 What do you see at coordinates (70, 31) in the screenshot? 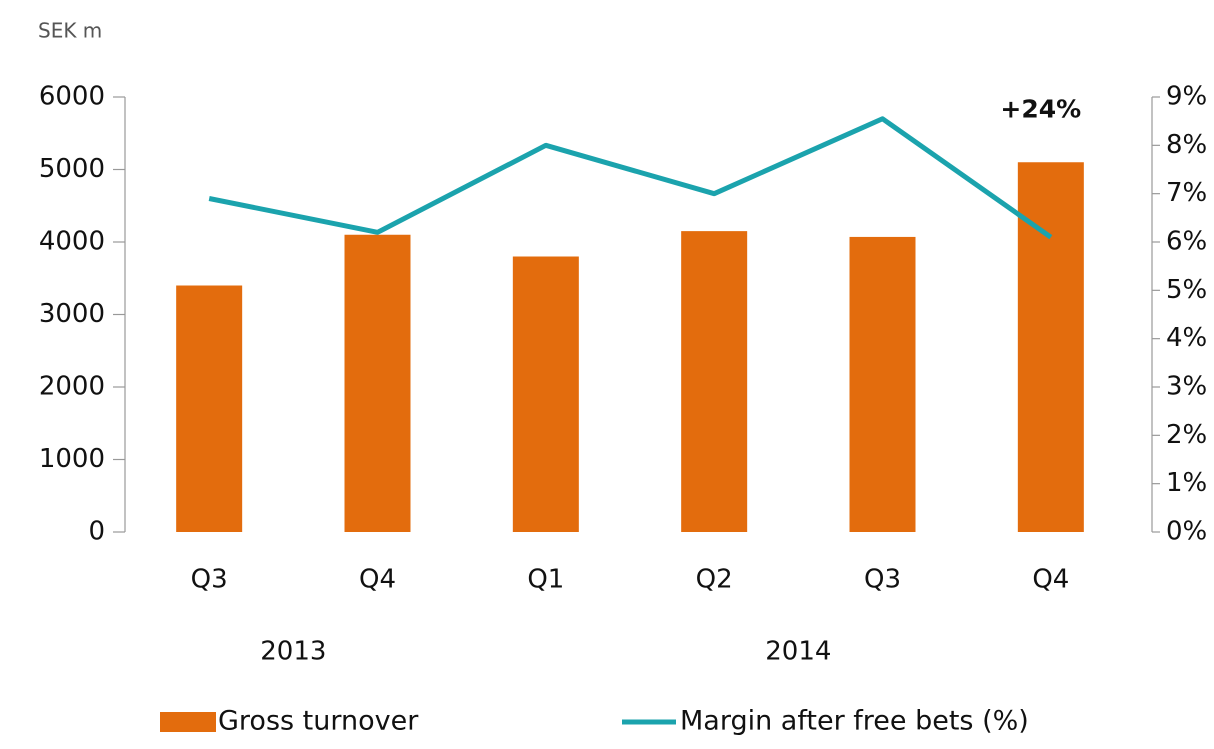
I see `y-axis-label: SEK m` at bounding box center [70, 31].